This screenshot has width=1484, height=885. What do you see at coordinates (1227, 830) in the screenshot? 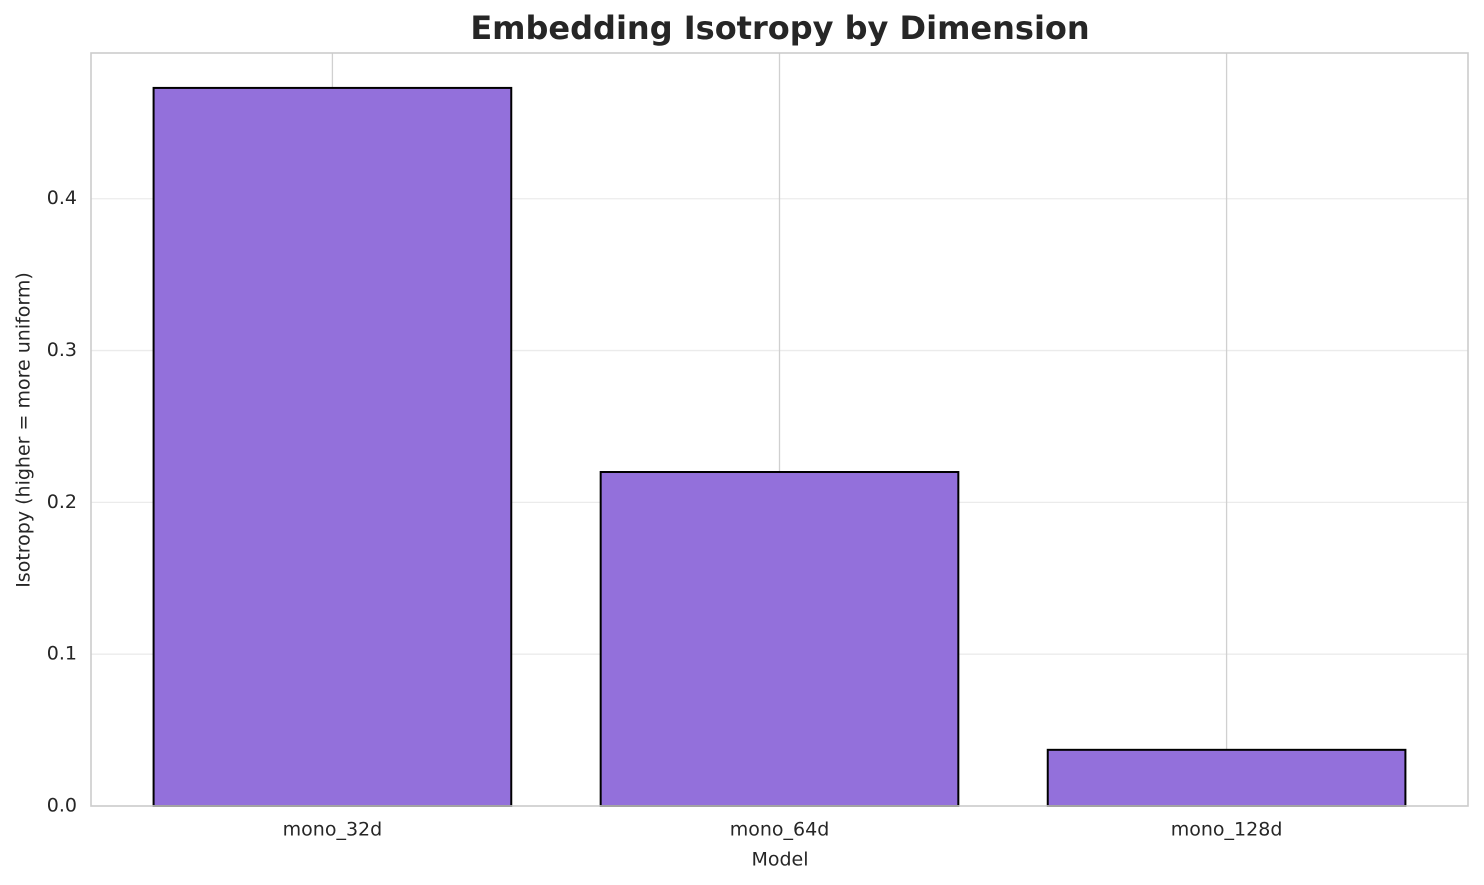
I see `x-tick-label: mono_128d` at bounding box center [1227, 830].